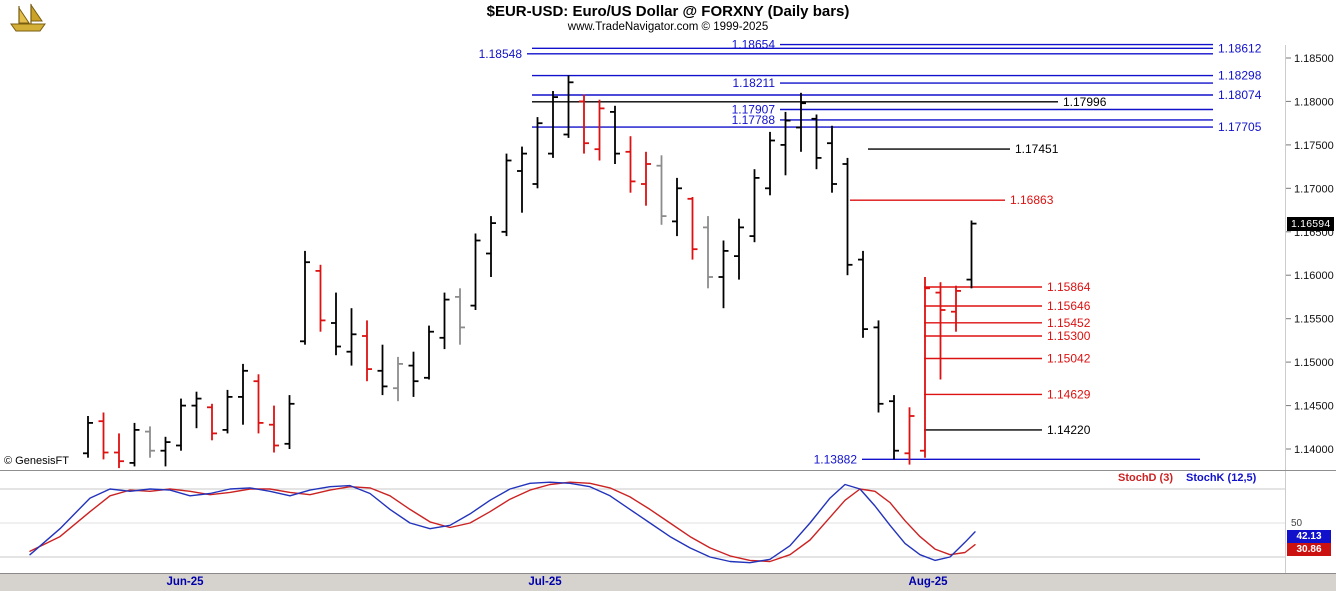 The height and width of the screenshot is (591, 1336). I want to click on price-level-label: 1.17907, so click(754, 110).